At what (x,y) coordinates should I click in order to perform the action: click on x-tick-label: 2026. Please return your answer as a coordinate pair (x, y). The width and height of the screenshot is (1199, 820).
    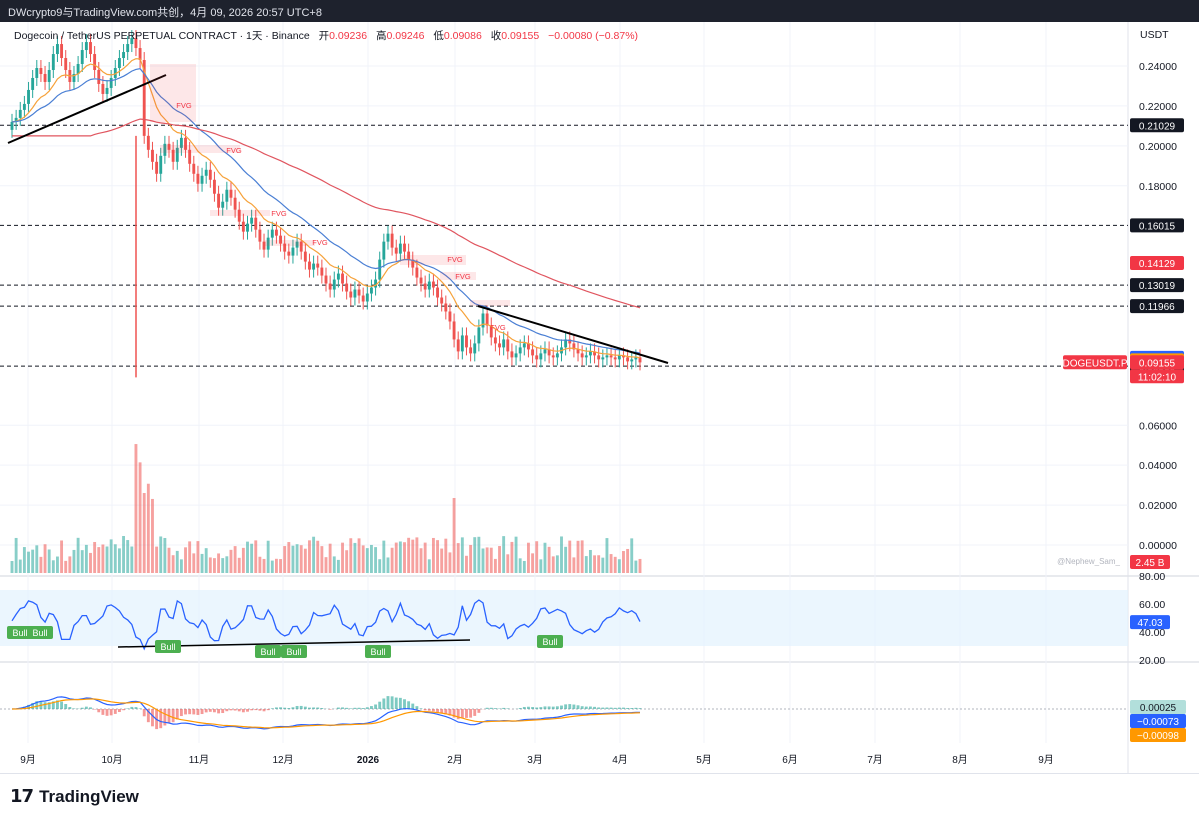
    Looking at the image, I should click on (368, 760).